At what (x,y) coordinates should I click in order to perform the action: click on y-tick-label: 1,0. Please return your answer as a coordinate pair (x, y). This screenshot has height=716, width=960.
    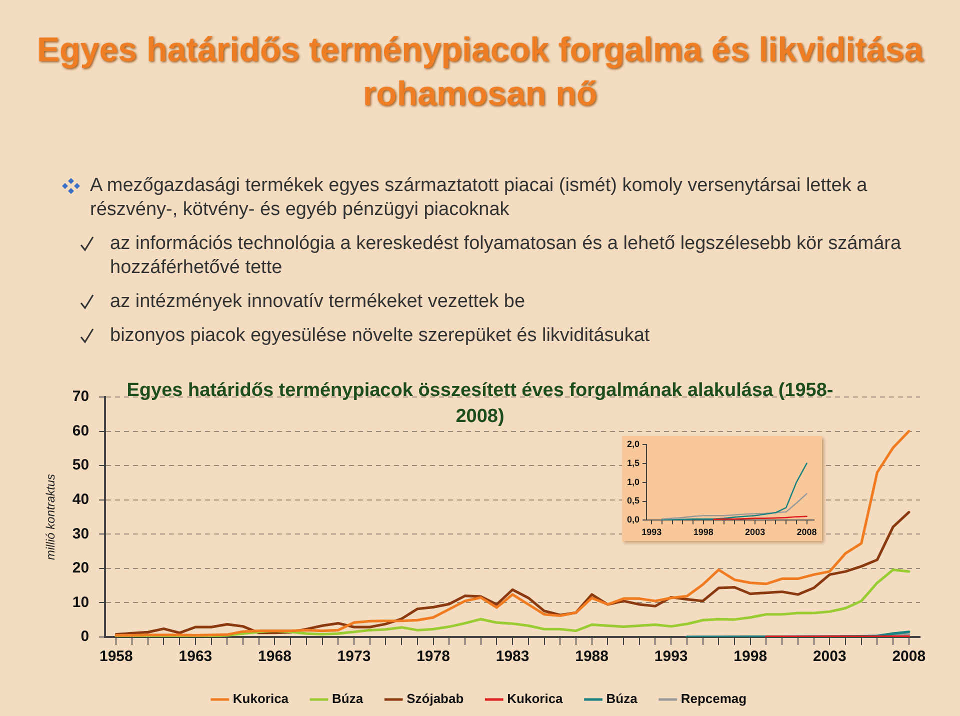
    Looking at the image, I should click on (633, 481).